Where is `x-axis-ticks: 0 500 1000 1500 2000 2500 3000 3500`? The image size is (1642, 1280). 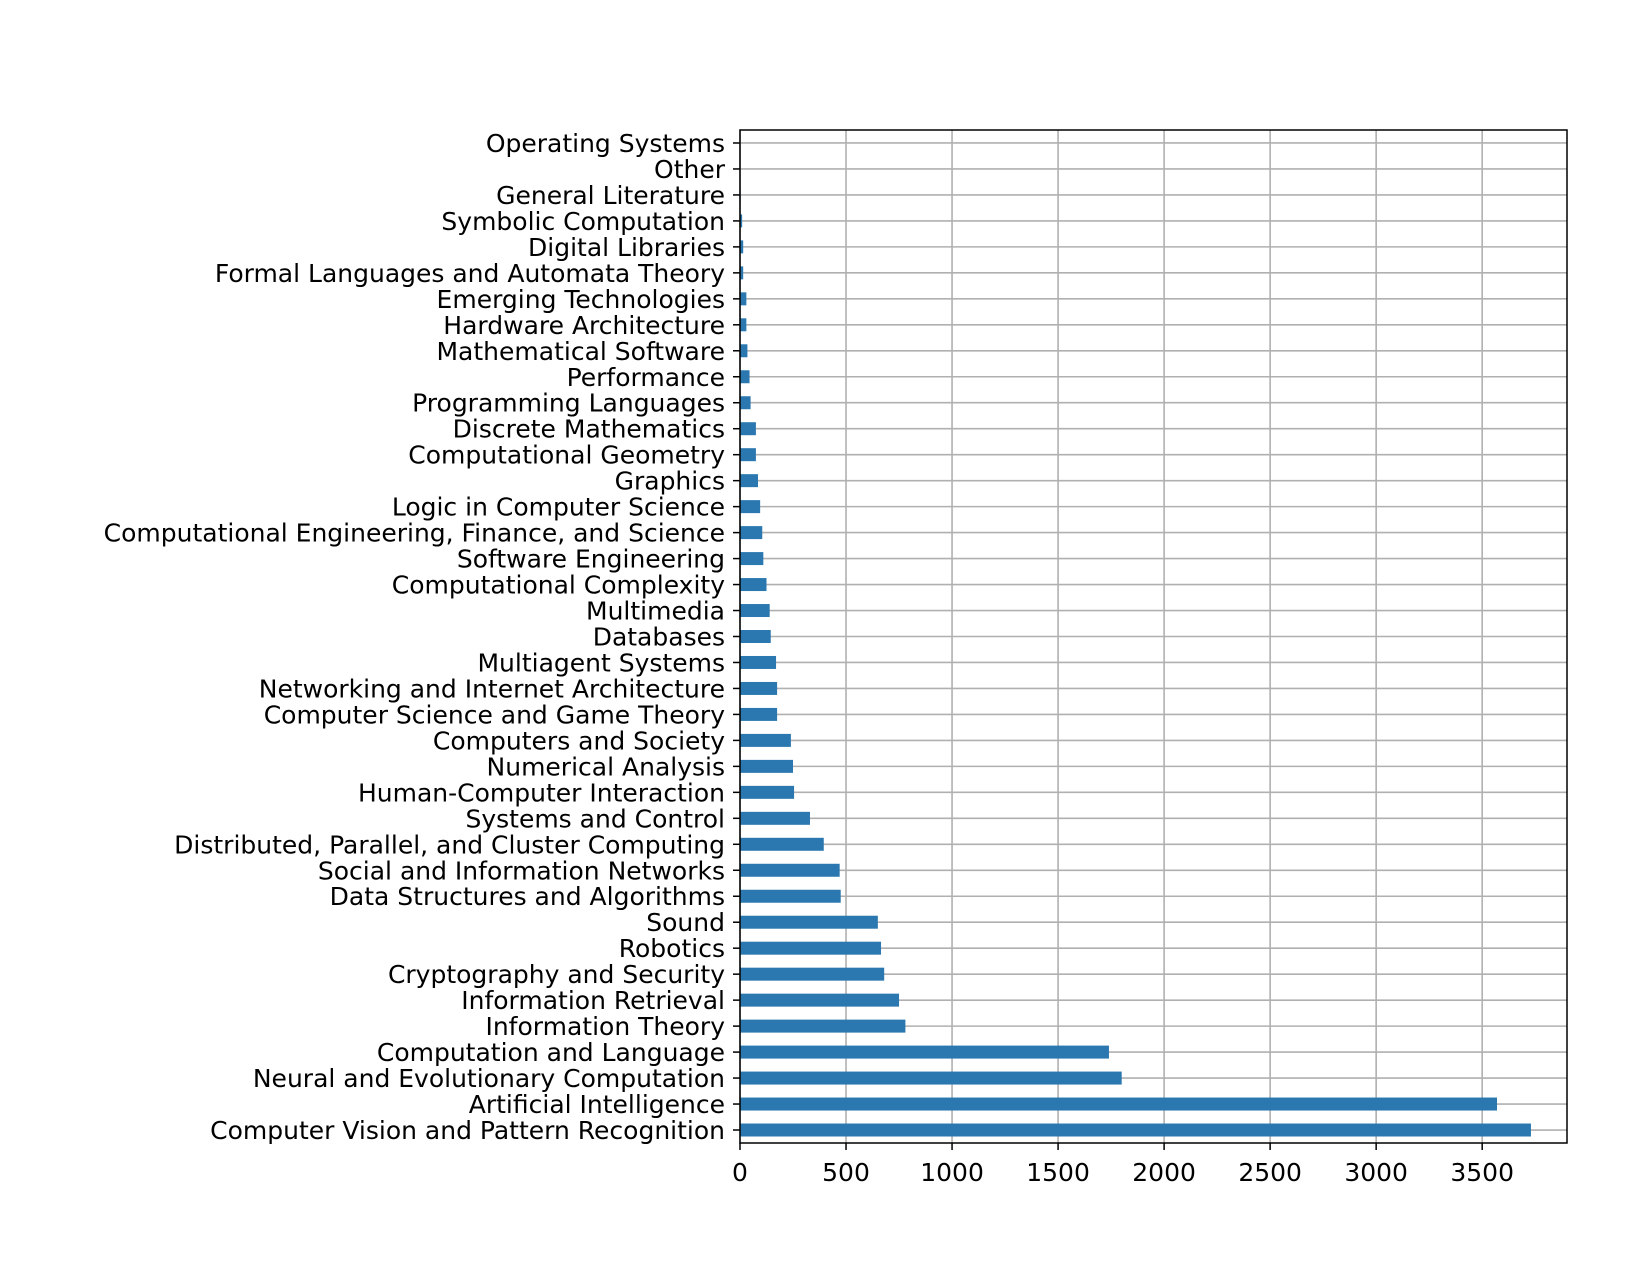 x-axis-ticks: 0 500 1000 1500 2000 2500 3000 3500 is located at coordinates (1123, 1165).